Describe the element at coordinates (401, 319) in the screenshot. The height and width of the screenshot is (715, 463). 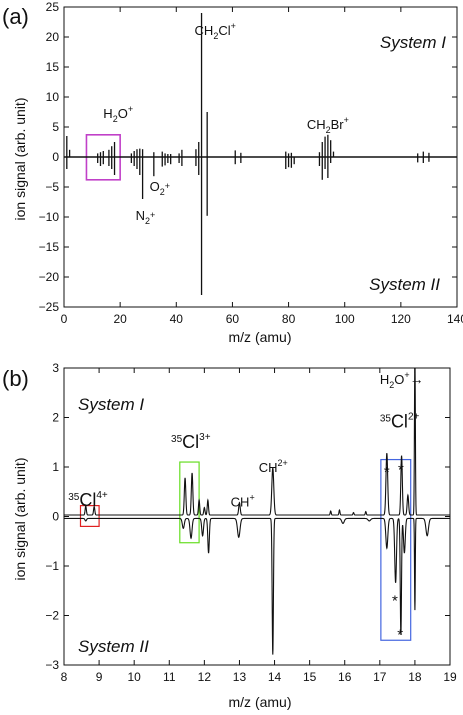
I see `x-tick-label: 120` at that location.